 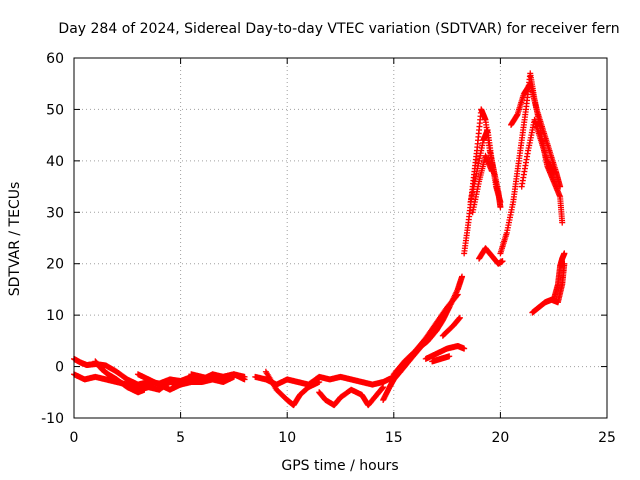 I want to click on y-tick-label: 0, so click(x=59, y=368).